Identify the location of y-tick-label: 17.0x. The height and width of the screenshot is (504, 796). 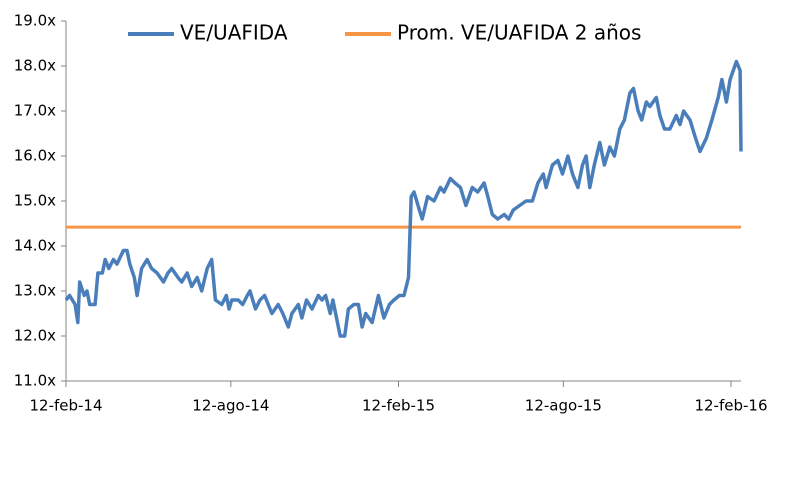
(35, 111).